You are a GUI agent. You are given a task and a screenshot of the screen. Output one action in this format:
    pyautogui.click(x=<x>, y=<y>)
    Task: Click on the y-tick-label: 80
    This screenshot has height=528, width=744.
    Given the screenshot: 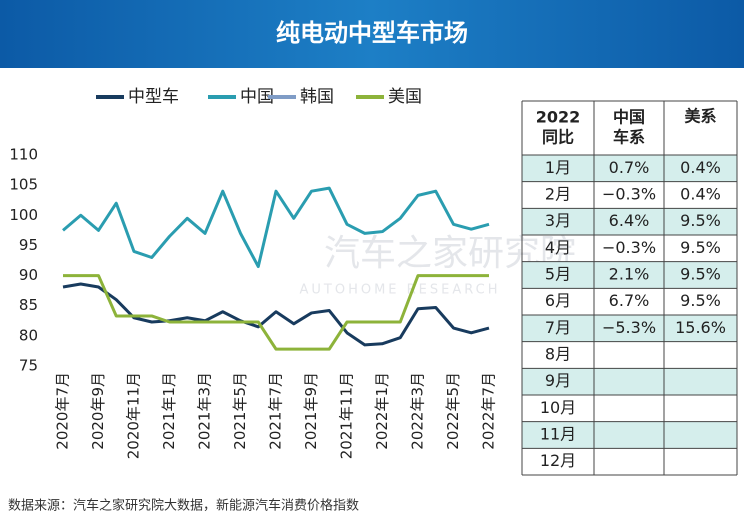 What is the action you would take?
    pyautogui.click(x=28, y=335)
    